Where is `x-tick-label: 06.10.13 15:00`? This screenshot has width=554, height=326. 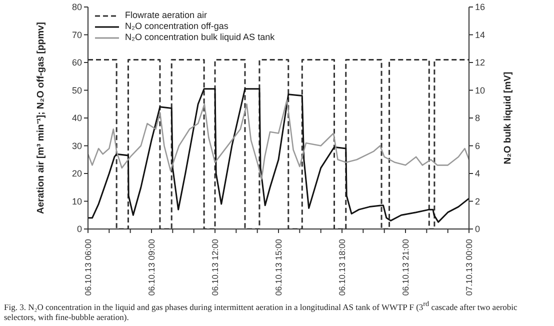 x-tick-label: 06.10.13 15:00 is located at coordinates (279, 267).